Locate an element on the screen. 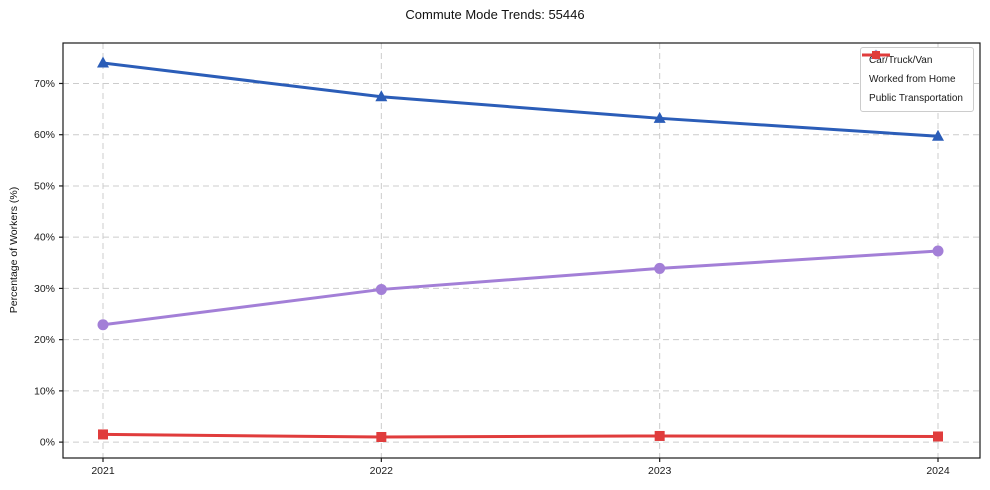  x-tick-label: 2024 is located at coordinates (938, 471).